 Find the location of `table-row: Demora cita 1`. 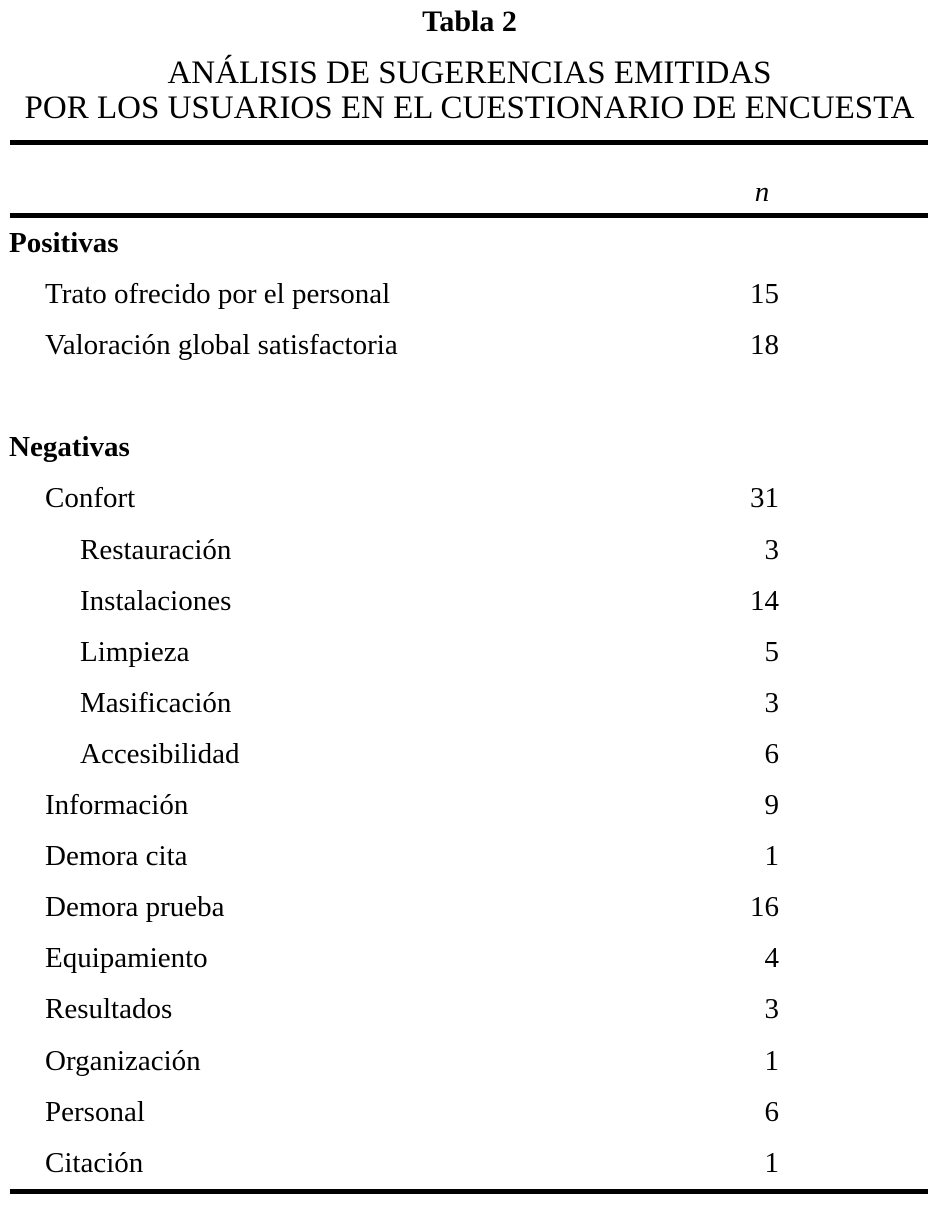

table-row: Demora cita 1 is located at coordinates (469, 856).